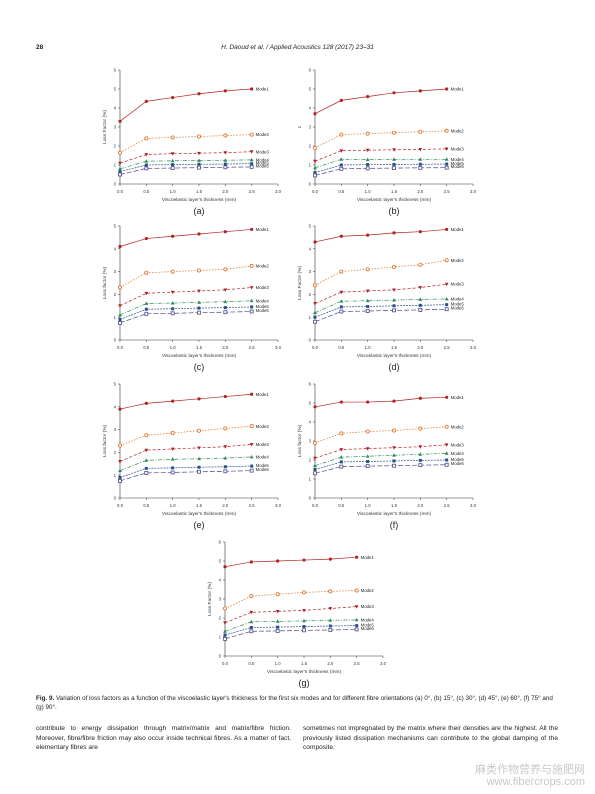 The width and height of the screenshot is (595, 794). I want to click on series-label: Mode3, so click(458, 284).